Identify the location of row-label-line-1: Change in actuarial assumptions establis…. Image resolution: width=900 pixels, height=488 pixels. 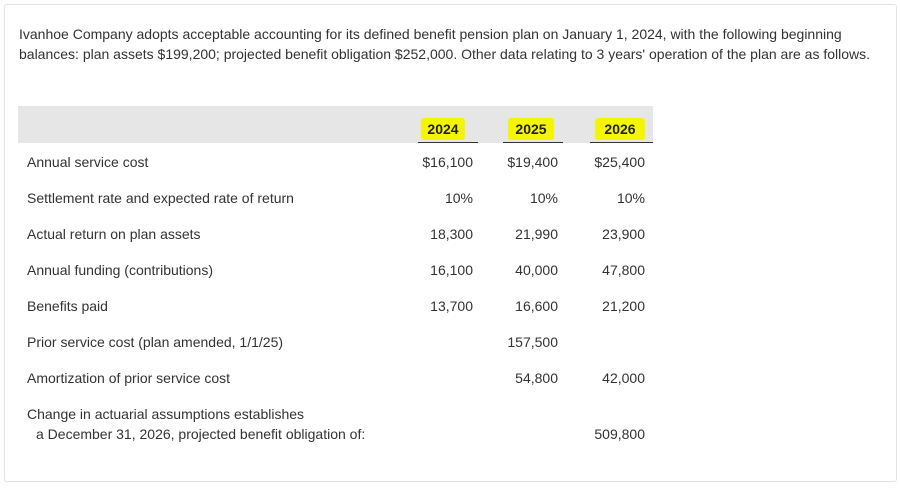
(166, 414).